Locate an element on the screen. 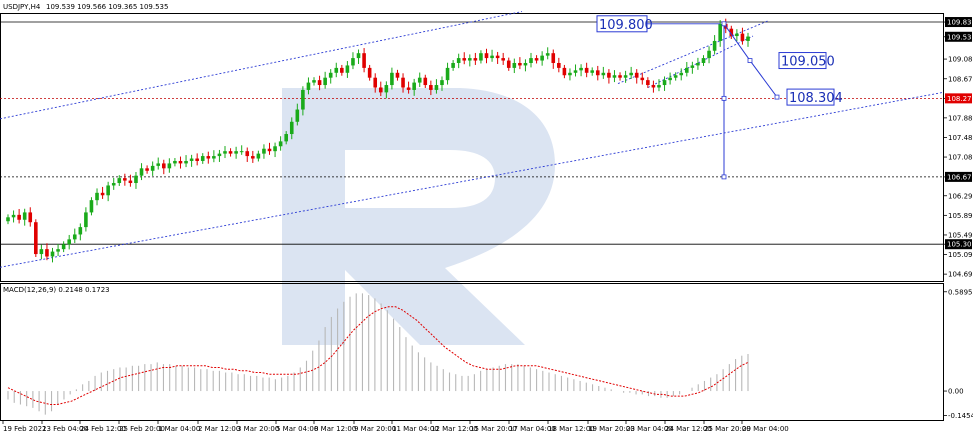  x-tick-label: 8 Mar 12:00 is located at coordinates (335, 429).